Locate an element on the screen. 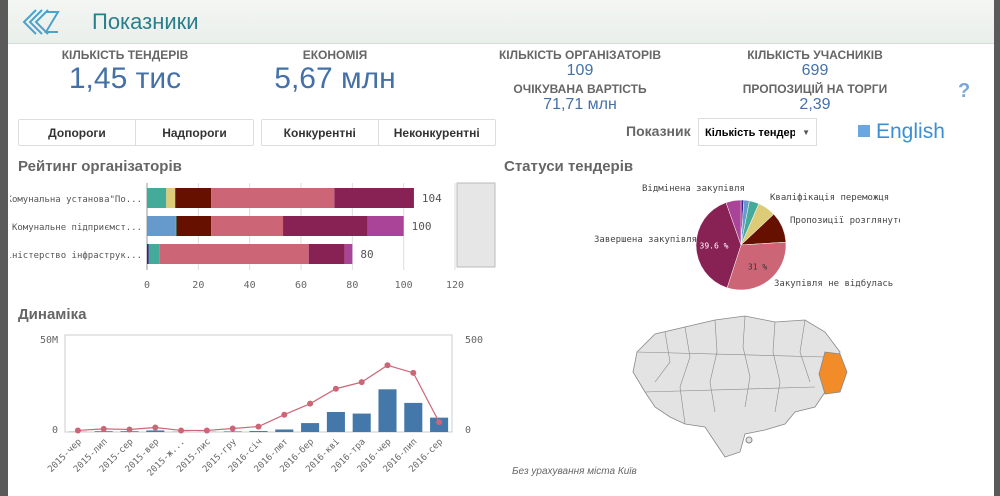  kpi-value: 1,45 тис is located at coordinates (125, 78).